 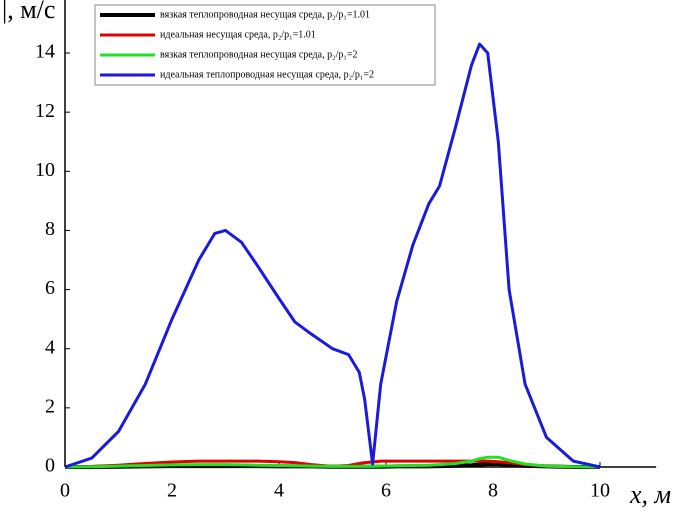 What do you see at coordinates (279, 491) in the screenshot?
I see `x-tick-label: 4` at bounding box center [279, 491].